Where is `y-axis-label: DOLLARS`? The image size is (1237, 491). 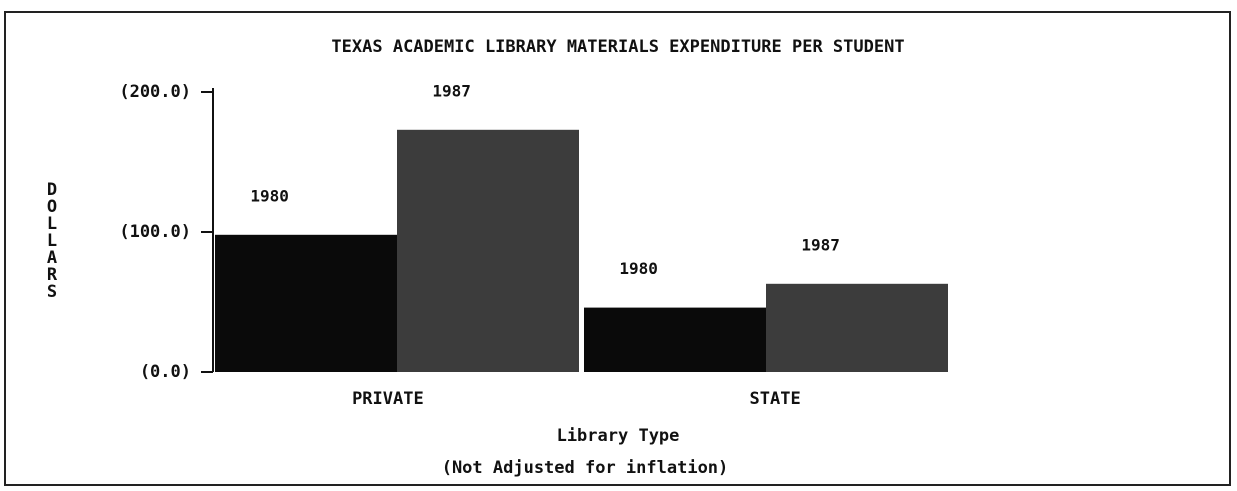 y-axis-label: DOLLARS is located at coordinates (52, 239).